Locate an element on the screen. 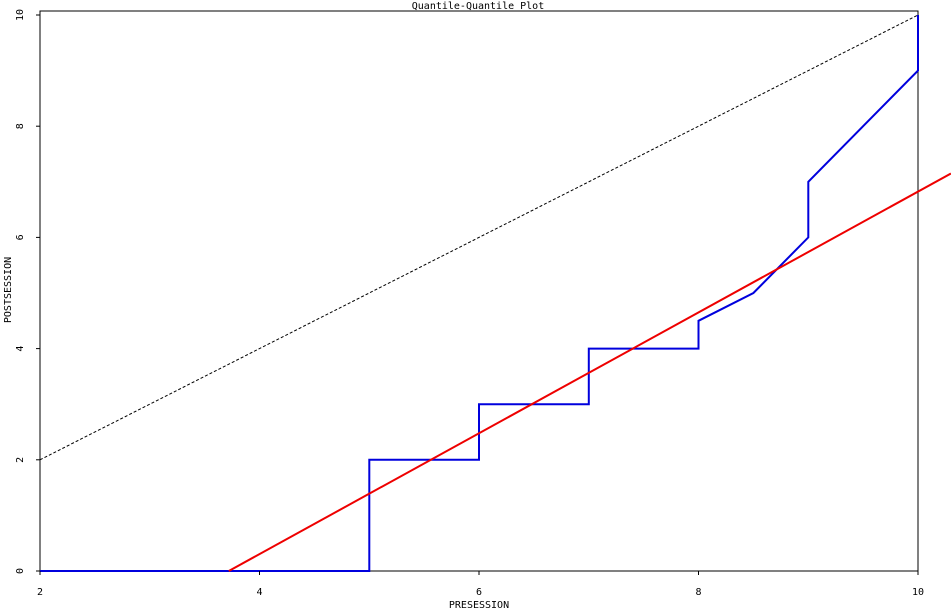  y-tick-label: 6 is located at coordinates (20, 237).